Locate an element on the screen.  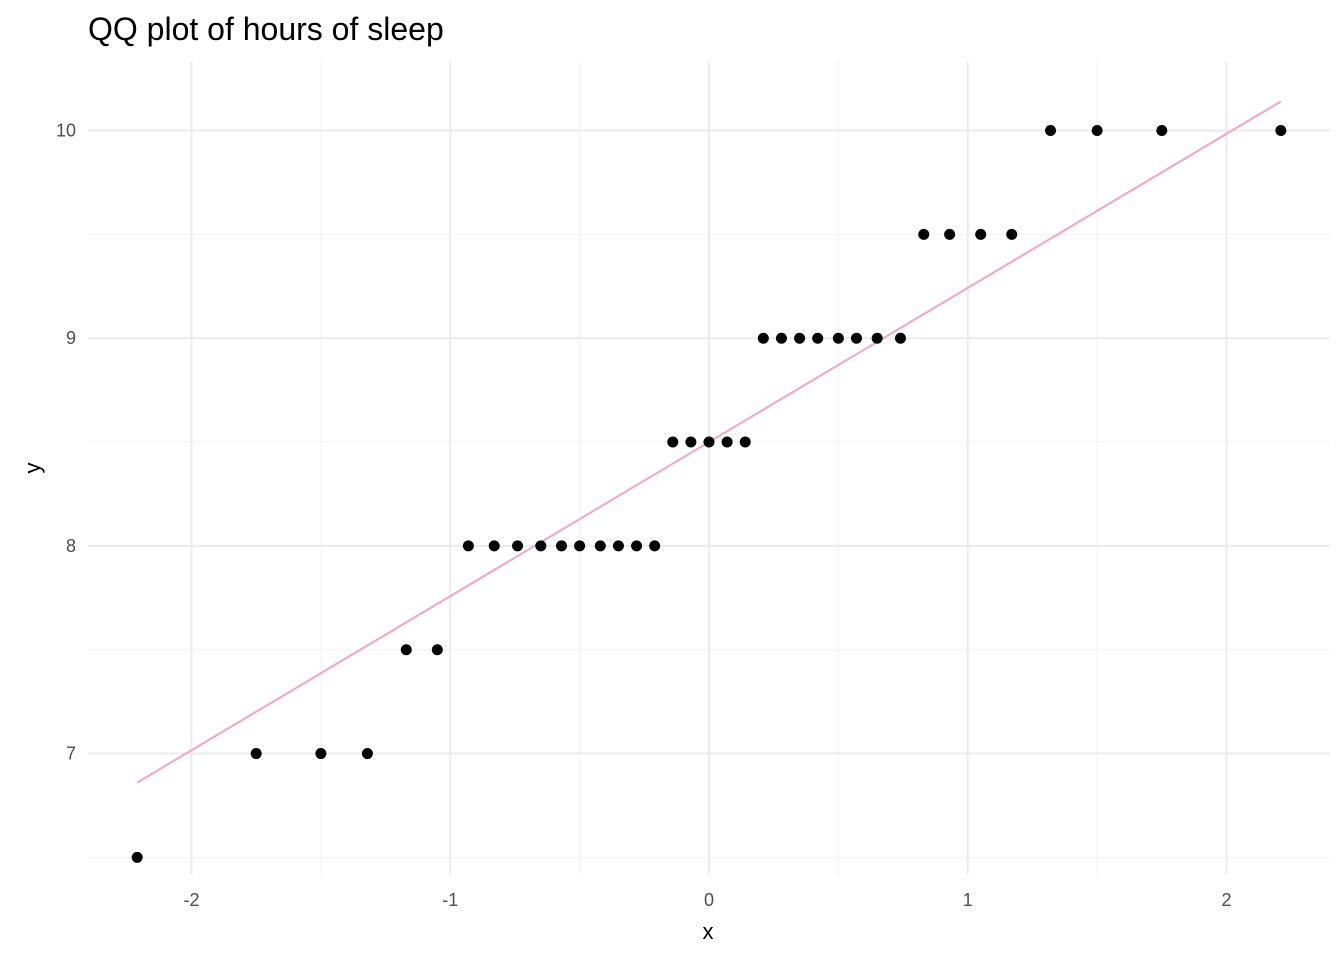
x-tick-label: -2 is located at coordinates (191, 900).